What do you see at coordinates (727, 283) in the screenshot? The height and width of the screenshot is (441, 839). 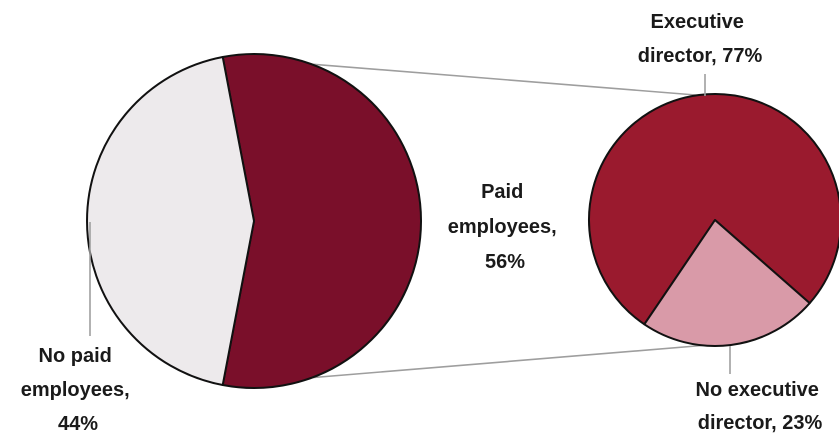 I see `slice-no-executive-director` at bounding box center [727, 283].